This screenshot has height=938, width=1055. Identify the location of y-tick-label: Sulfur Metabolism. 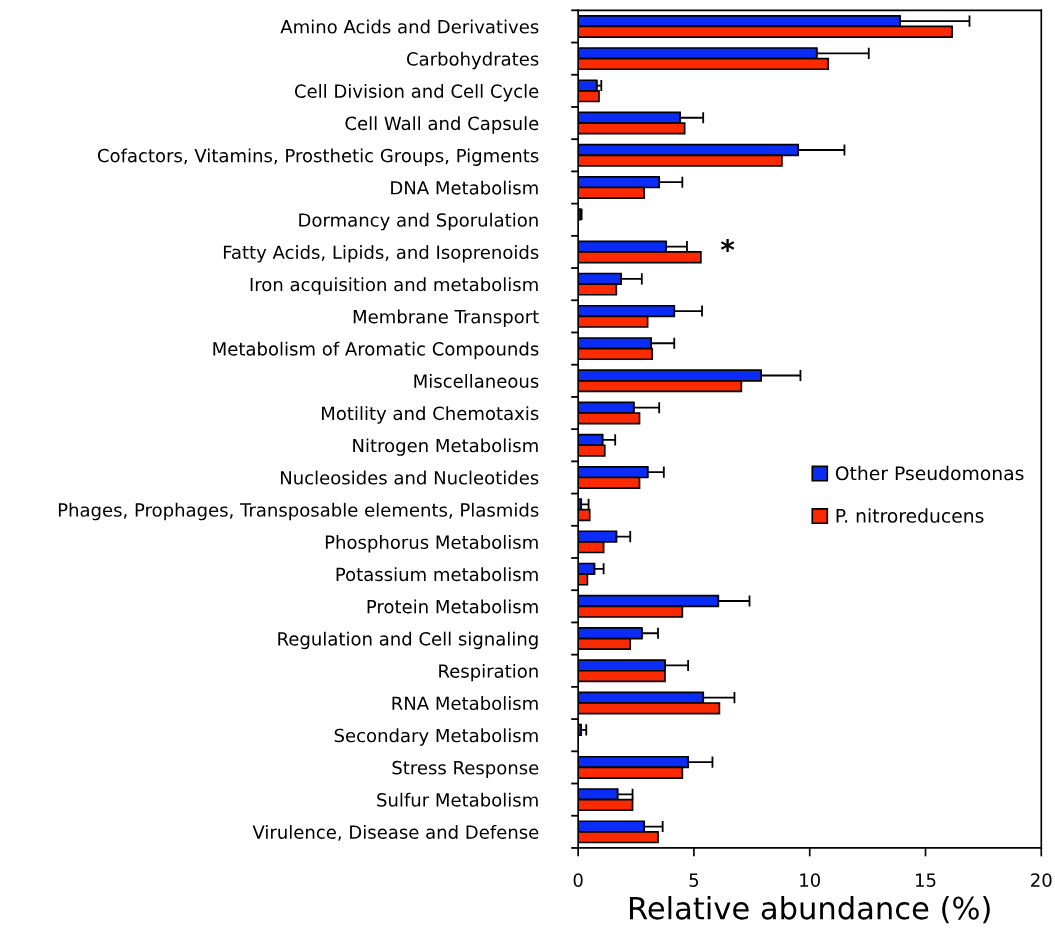
(457, 799).